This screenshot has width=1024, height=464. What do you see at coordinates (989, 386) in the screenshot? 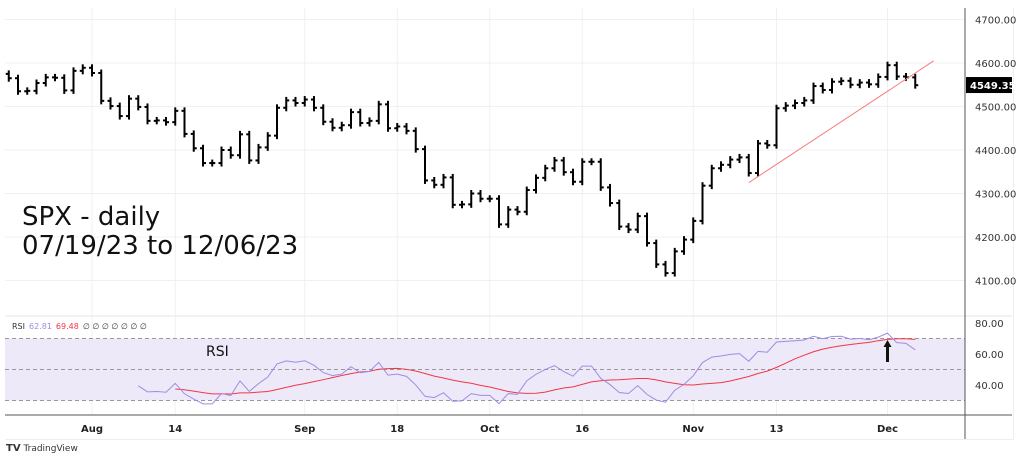
I see `rsi-tick-label: 40.00` at bounding box center [989, 386].